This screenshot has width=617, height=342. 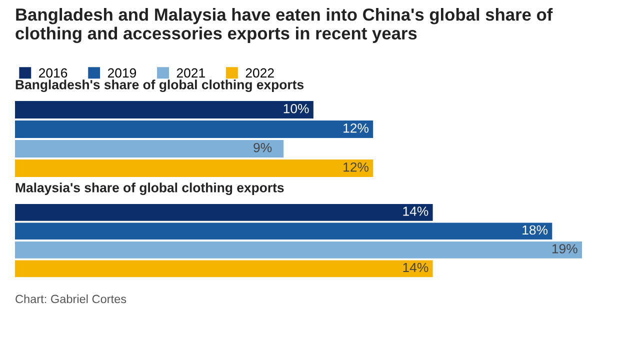 What do you see at coordinates (190, 73) in the screenshot?
I see `legend-label: 2021` at bounding box center [190, 73].